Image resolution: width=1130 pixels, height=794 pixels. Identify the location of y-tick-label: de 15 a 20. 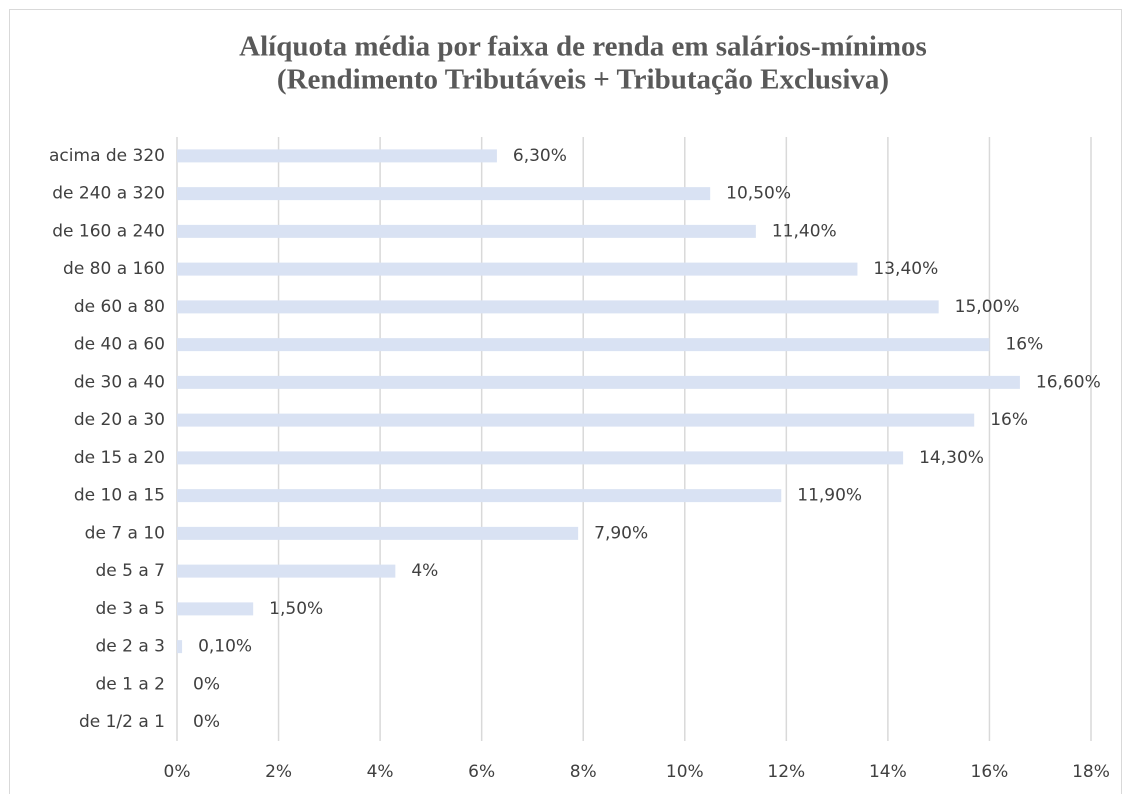
(119, 458).